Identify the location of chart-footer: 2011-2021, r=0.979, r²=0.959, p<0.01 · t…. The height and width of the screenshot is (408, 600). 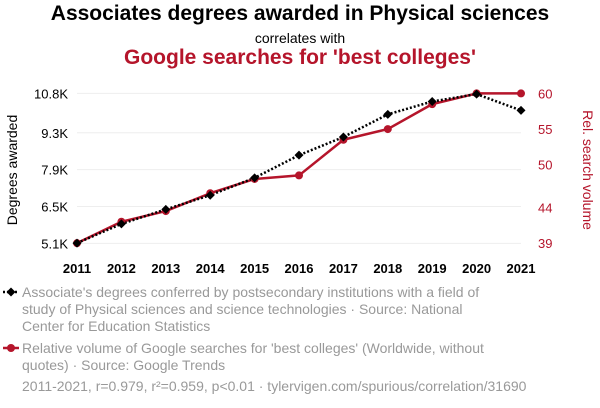
(274, 386).